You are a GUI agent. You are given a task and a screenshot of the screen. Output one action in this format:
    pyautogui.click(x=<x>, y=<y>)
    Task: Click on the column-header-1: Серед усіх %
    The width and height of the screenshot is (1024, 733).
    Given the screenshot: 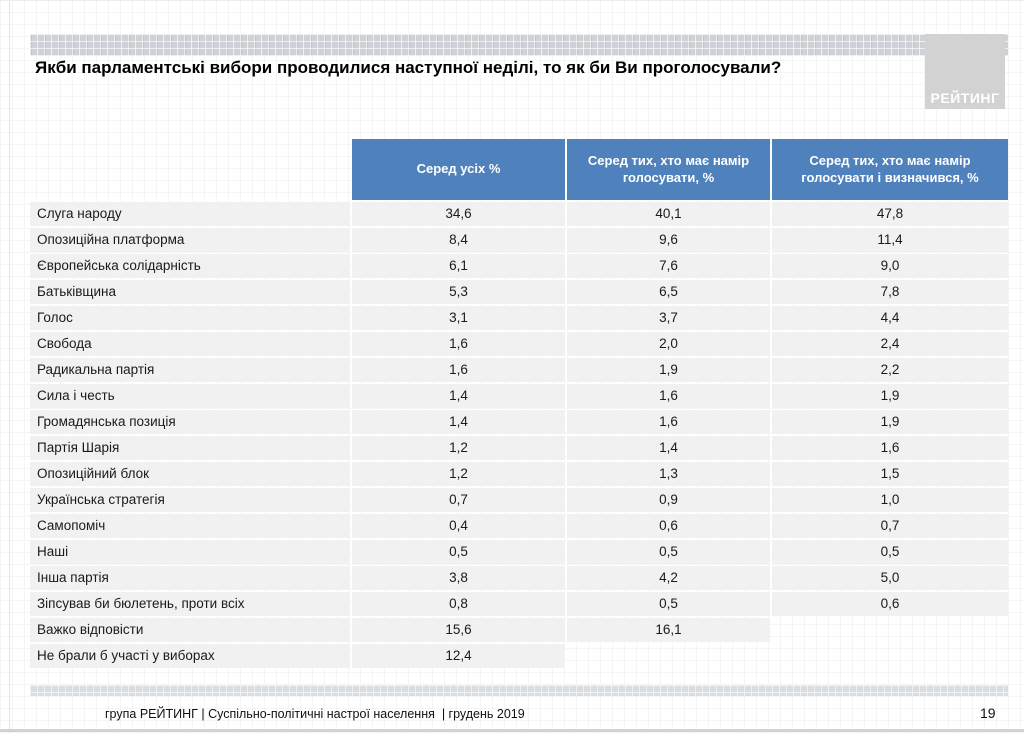 What is the action you would take?
    pyautogui.click(x=458, y=169)
    